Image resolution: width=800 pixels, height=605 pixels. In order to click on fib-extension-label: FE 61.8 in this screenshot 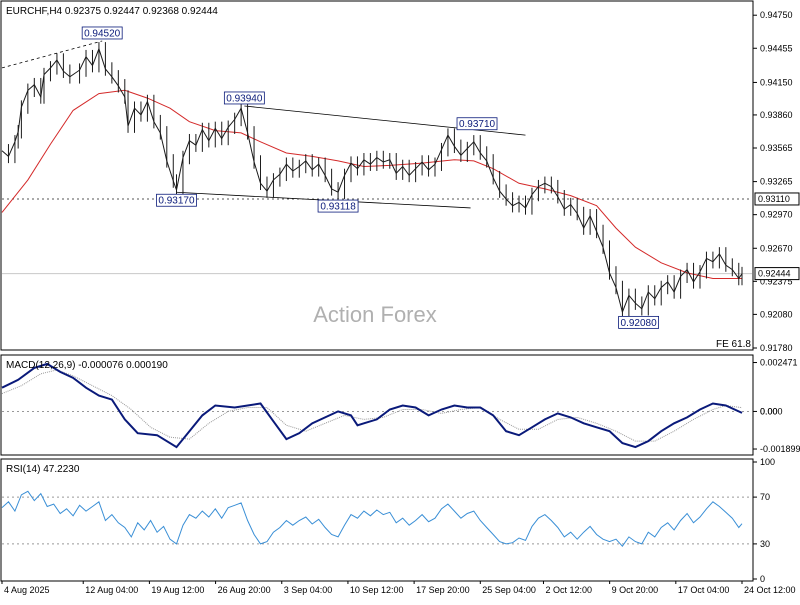, I will do `click(733, 344)`.